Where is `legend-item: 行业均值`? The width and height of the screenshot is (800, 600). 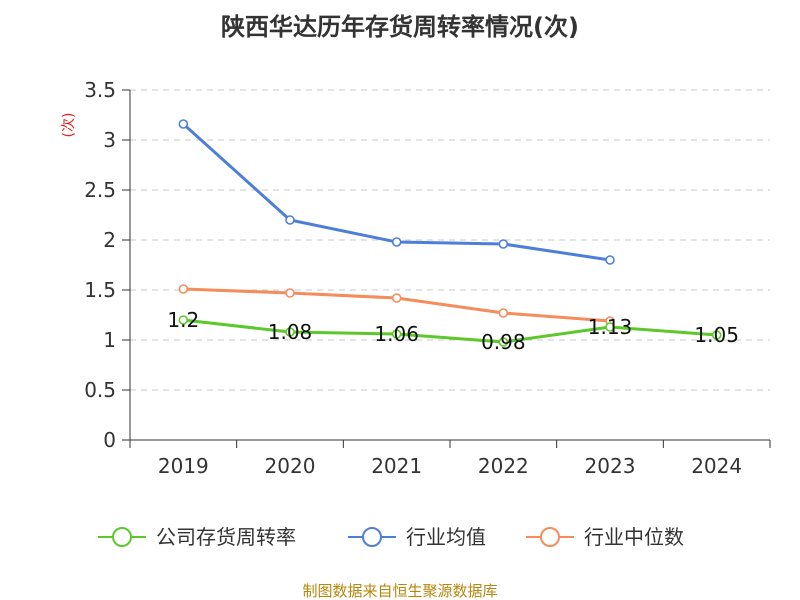 legend-item: 行业均值 is located at coordinates (417, 537).